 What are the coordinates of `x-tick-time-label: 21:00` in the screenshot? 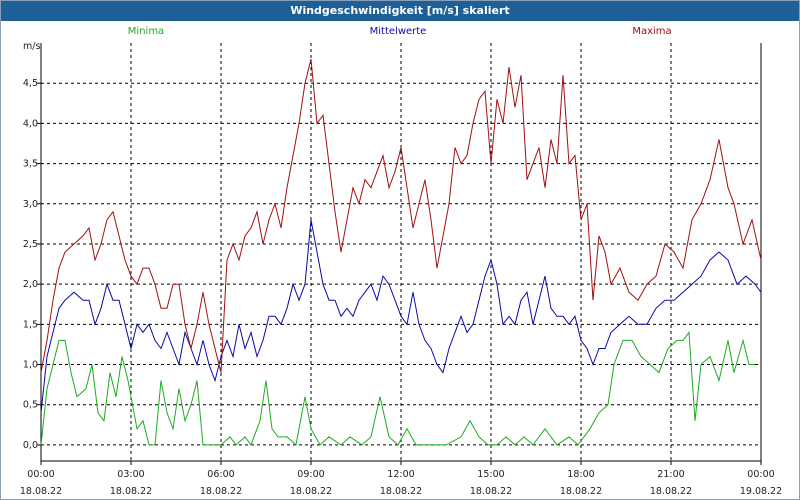 It's located at (670, 474).